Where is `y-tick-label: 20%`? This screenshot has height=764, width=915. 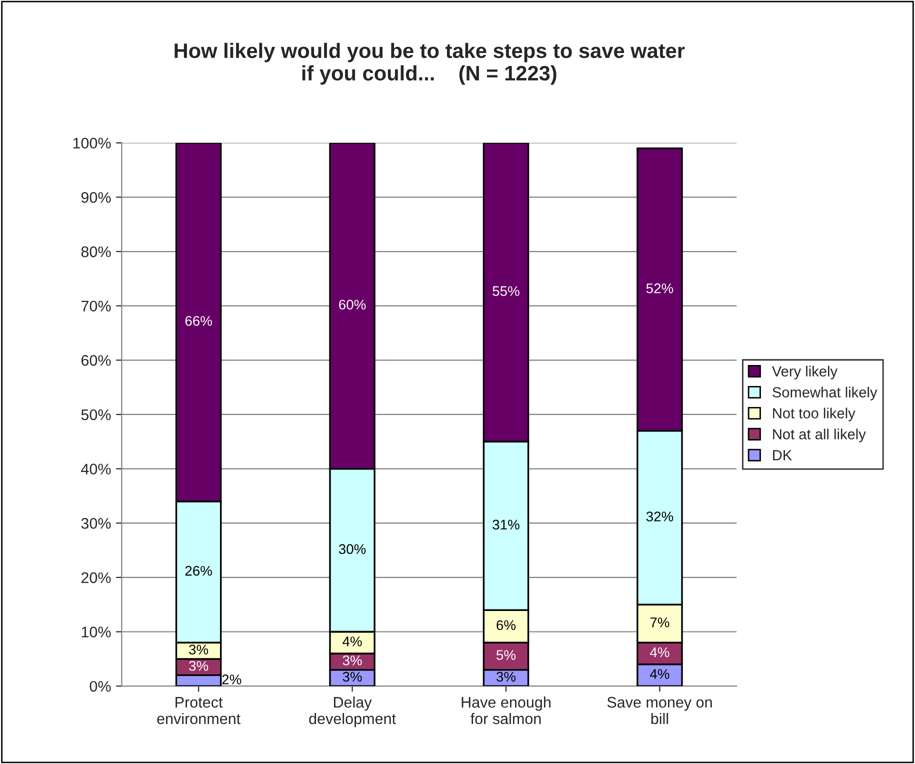
y-tick-label: 20% is located at coordinates (96, 578).